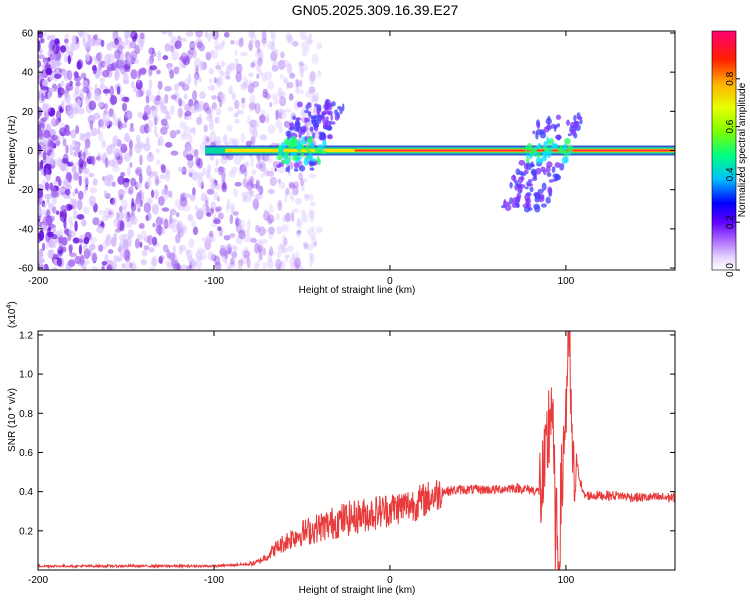 This screenshot has width=750, height=600. I want to click on x-tick-label: 100, so click(566, 281).